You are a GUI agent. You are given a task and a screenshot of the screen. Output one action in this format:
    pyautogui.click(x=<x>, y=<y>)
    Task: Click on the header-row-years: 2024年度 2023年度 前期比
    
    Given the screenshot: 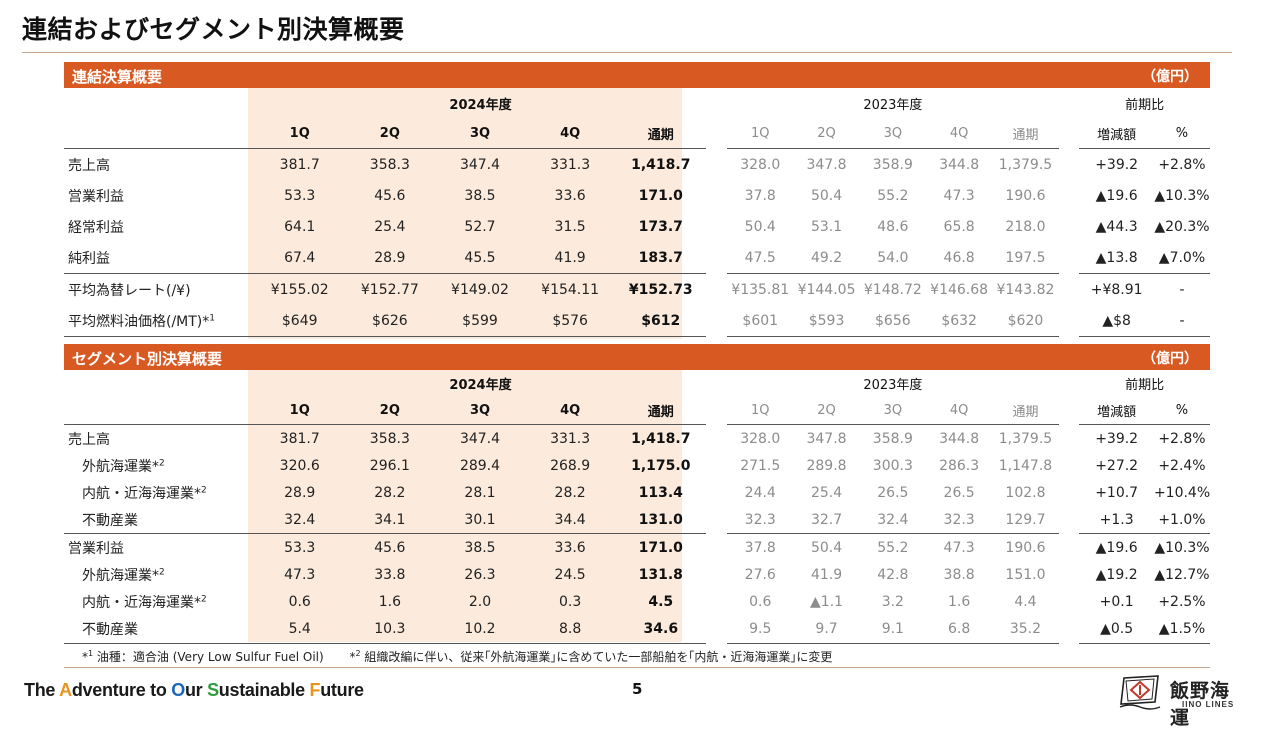 What is the action you would take?
    pyautogui.click(x=637, y=383)
    